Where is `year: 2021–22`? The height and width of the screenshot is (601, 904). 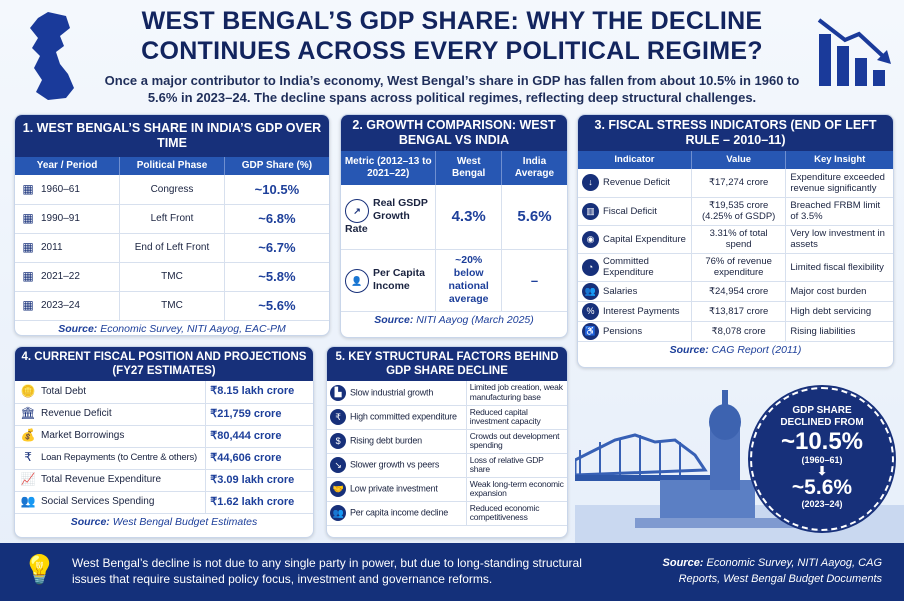 year: 2021–22 is located at coordinates (60, 277).